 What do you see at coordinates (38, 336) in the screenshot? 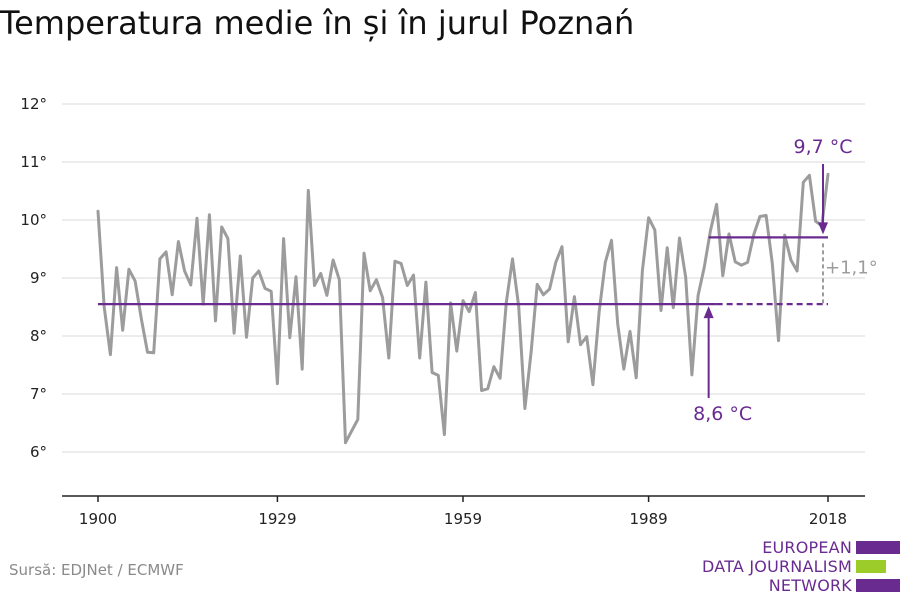
I see `y-tick-label-8: 8°` at bounding box center [38, 336].